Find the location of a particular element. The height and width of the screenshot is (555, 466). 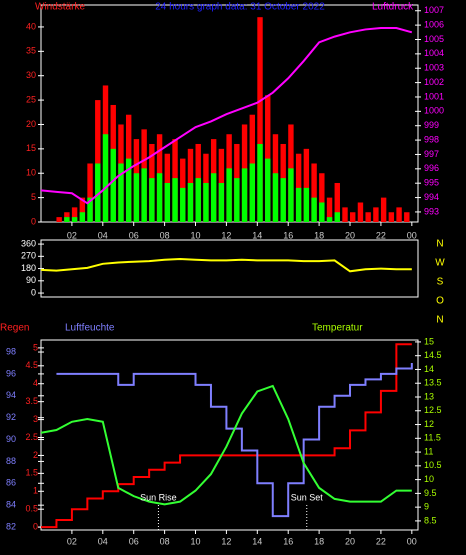

direction-label: N is located at coordinates (439, 244).